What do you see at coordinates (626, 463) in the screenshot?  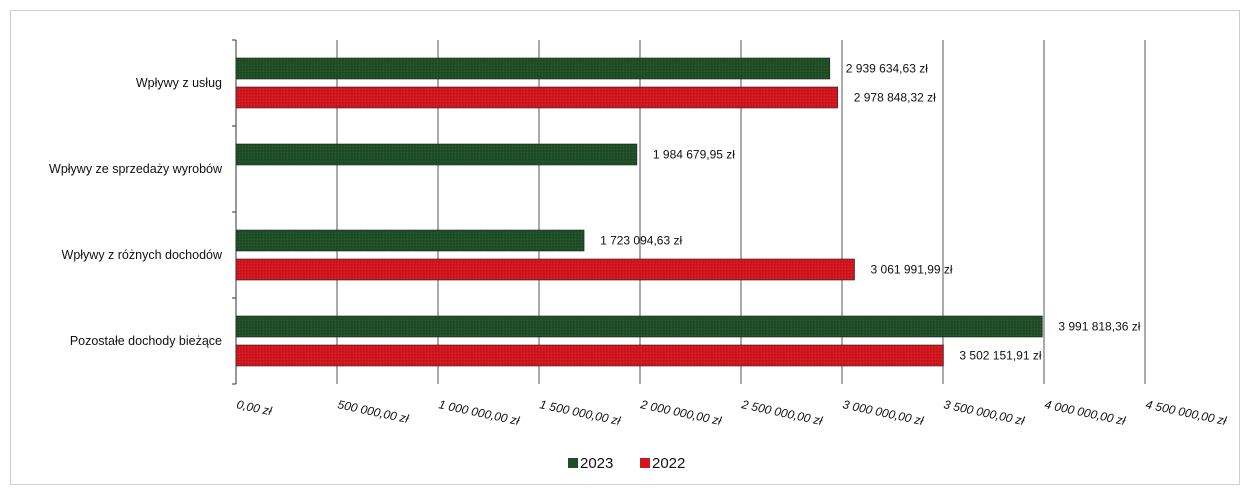 I see `legend: 2023 2022` at bounding box center [626, 463].